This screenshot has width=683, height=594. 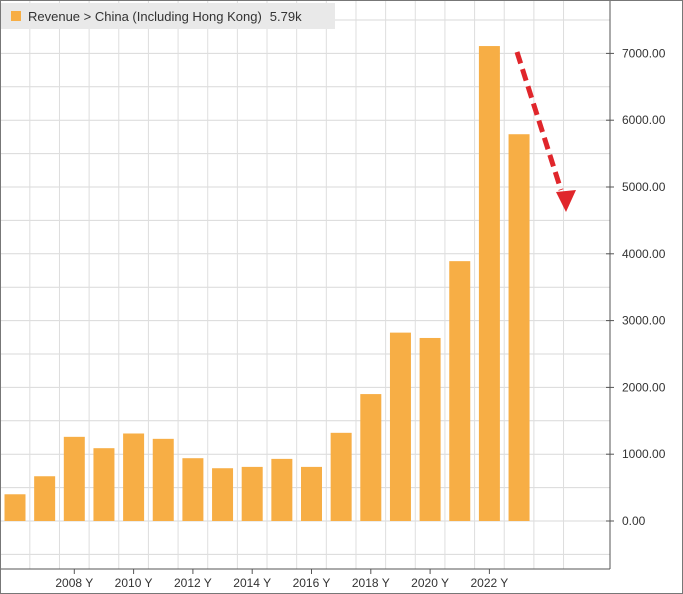 I want to click on bar-2022, so click(x=489, y=283).